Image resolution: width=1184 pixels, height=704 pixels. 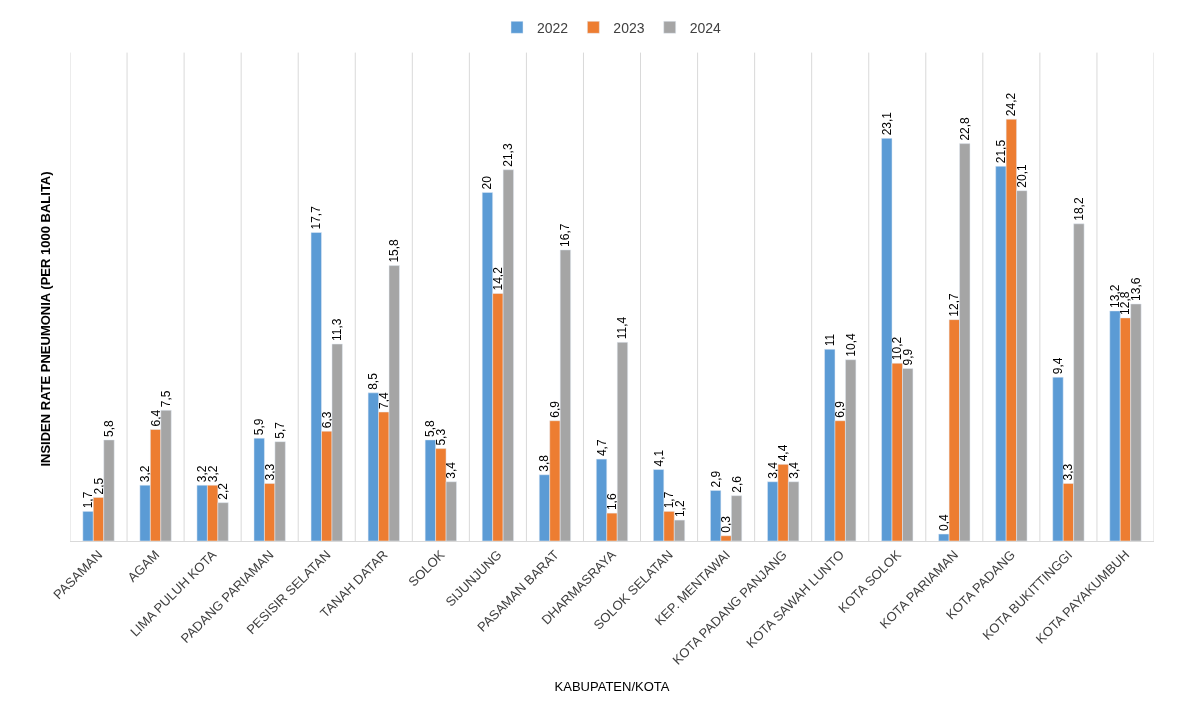 What do you see at coordinates (954, 304) in the screenshot?
I see `data-label: 12,7` at bounding box center [954, 304].